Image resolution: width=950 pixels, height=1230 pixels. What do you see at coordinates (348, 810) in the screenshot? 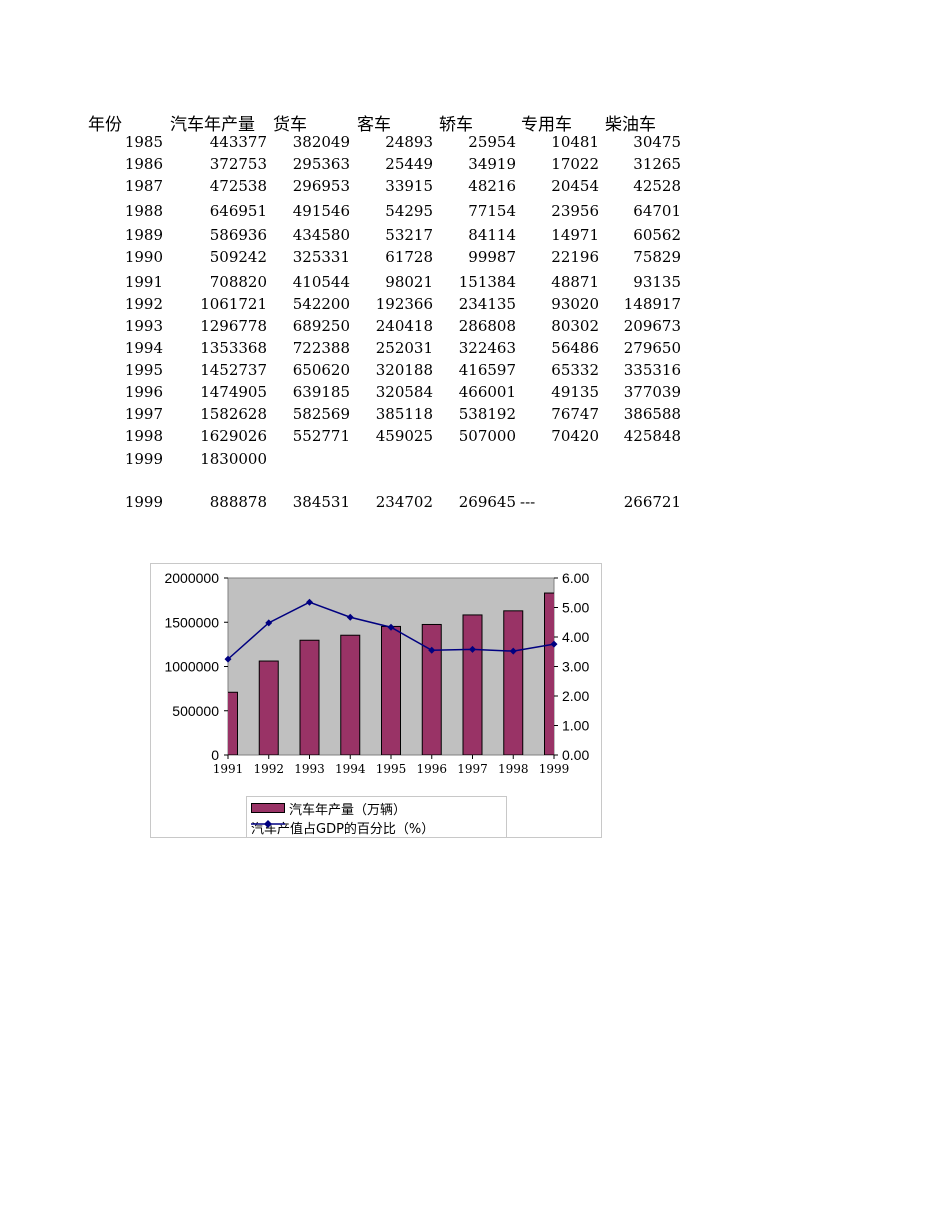
I see `legend-label-production: 汽车年产量（万辆）` at bounding box center [348, 810].